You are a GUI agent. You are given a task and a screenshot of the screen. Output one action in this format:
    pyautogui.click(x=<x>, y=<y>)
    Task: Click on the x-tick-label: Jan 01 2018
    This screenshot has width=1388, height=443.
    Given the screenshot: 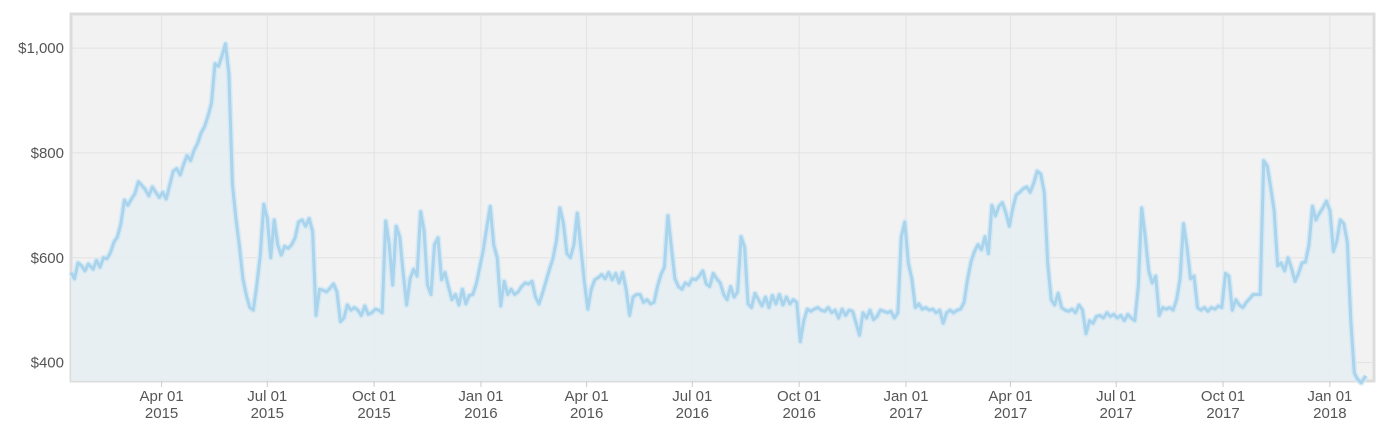 What is the action you would take?
    pyautogui.click(x=1329, y=405)
    